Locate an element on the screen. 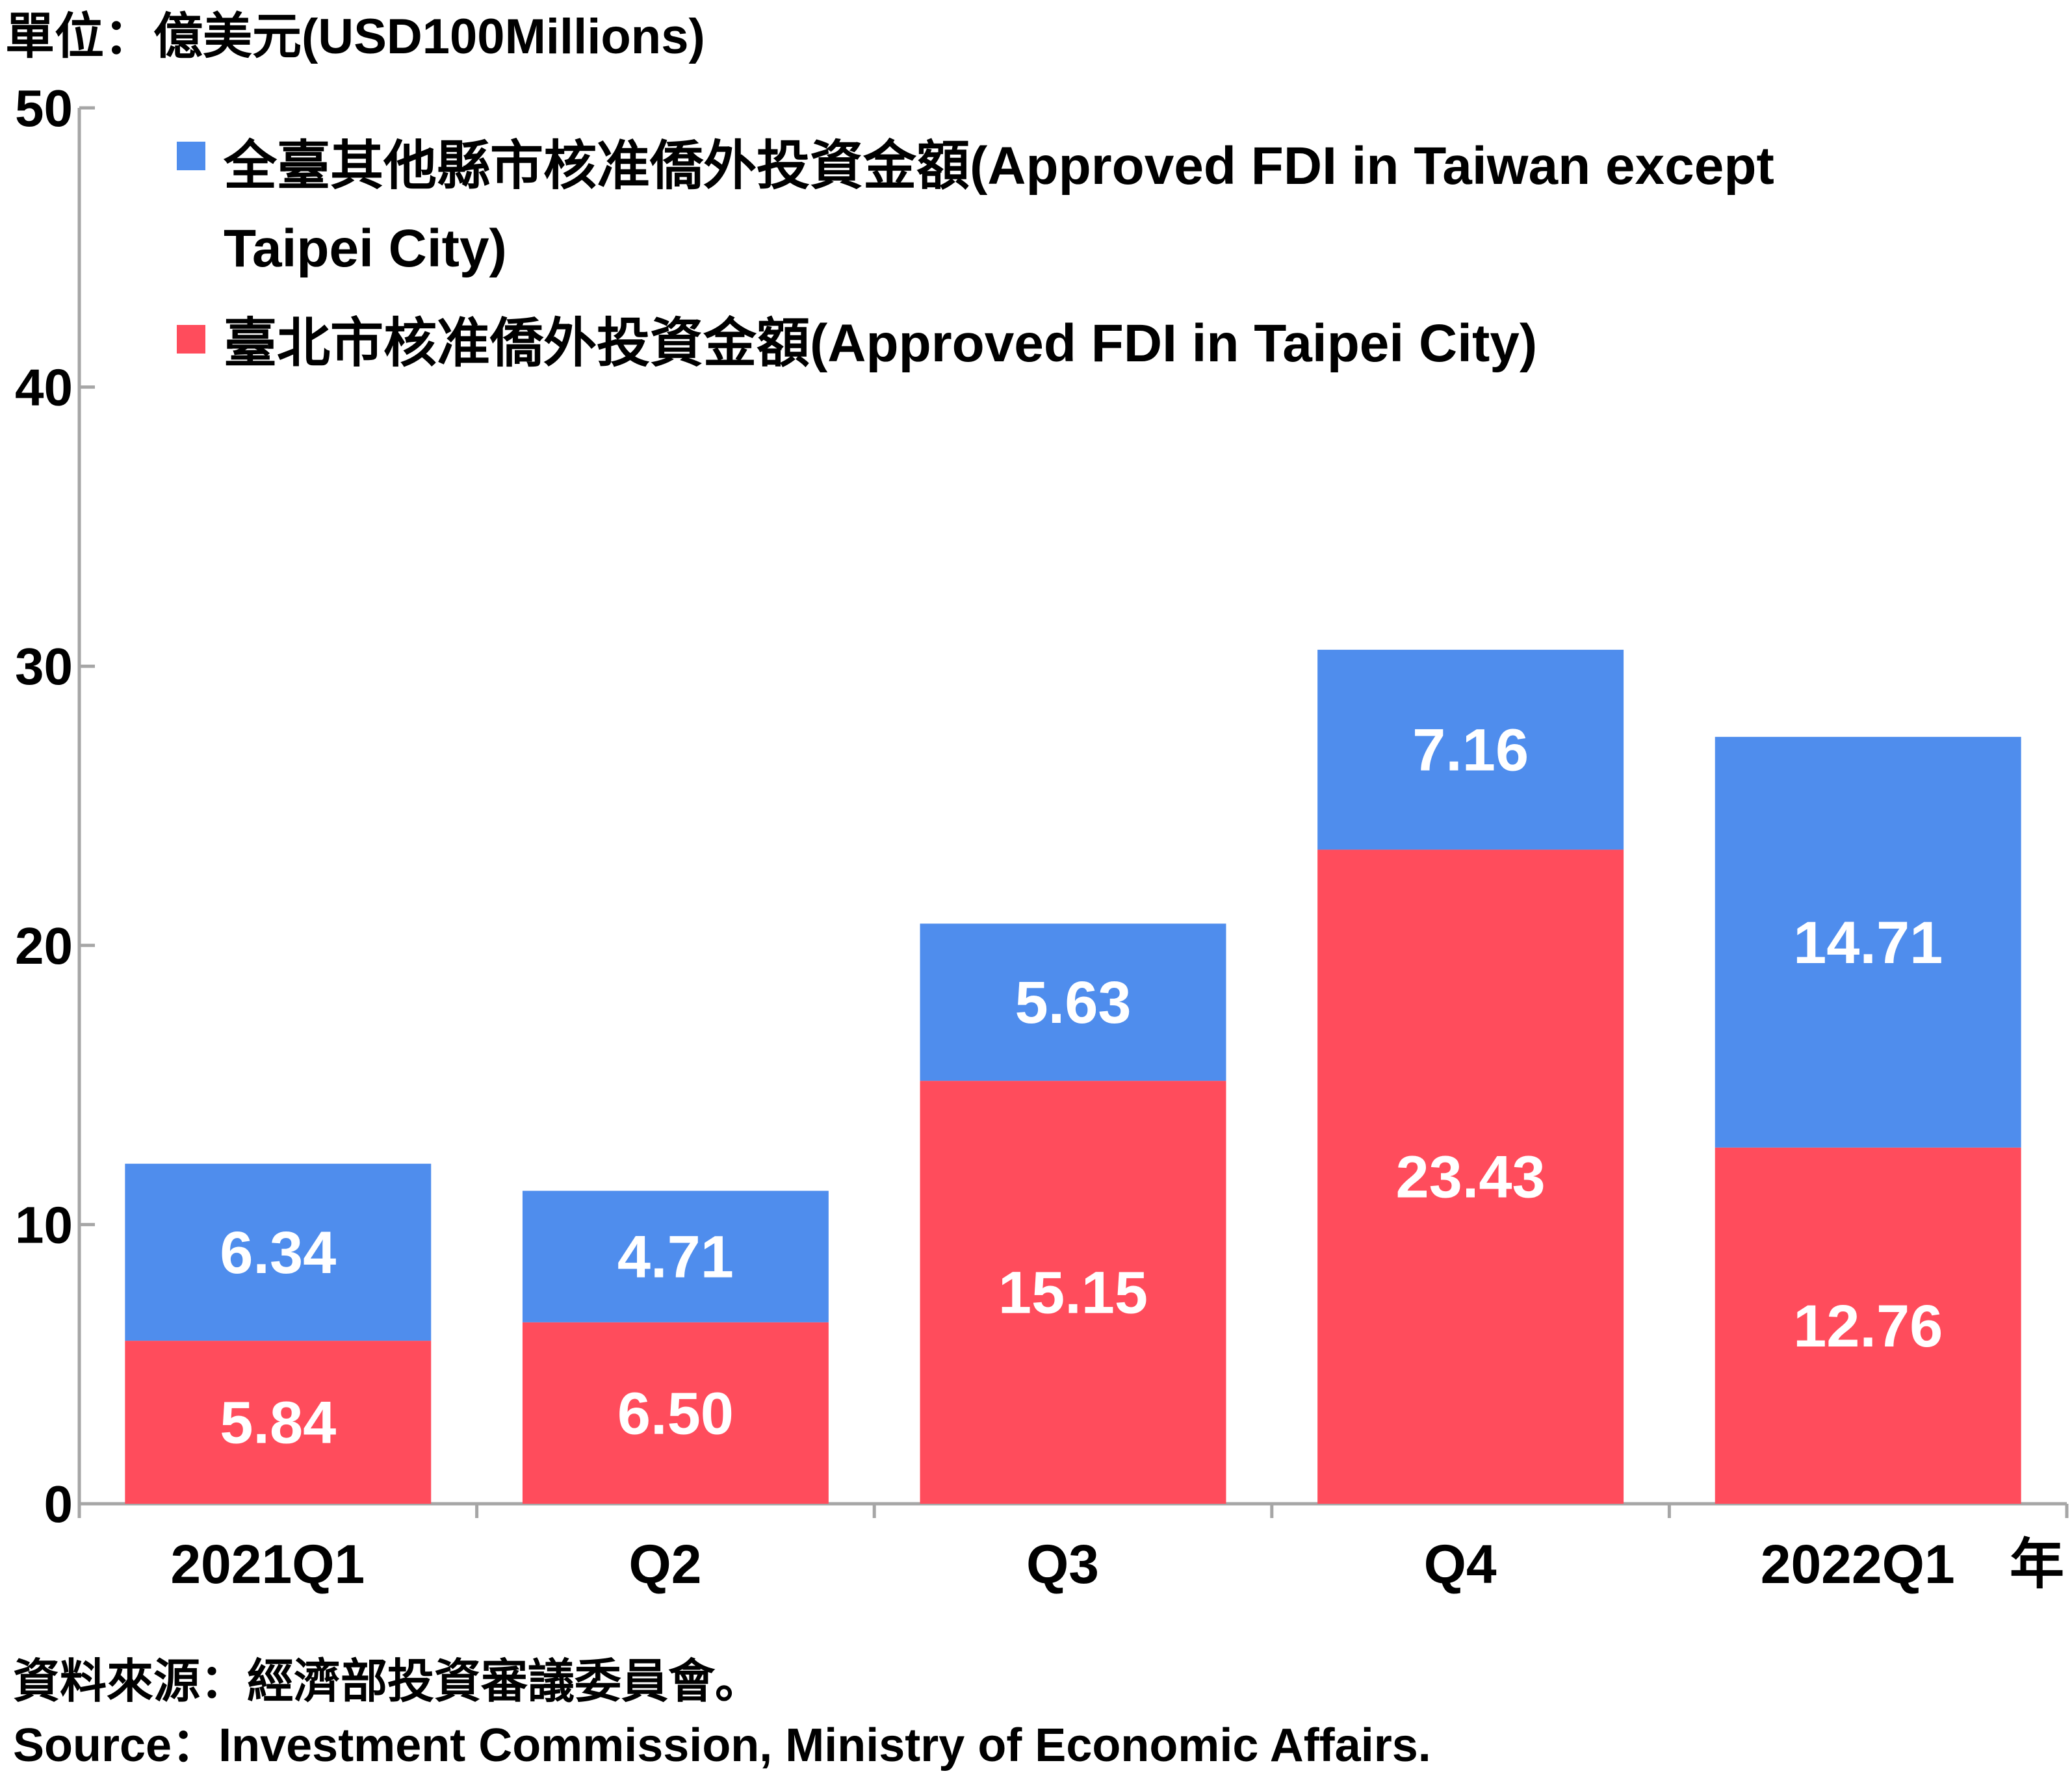  x-tick-label: 2021Q1 is located at coordinates (267, 1565).